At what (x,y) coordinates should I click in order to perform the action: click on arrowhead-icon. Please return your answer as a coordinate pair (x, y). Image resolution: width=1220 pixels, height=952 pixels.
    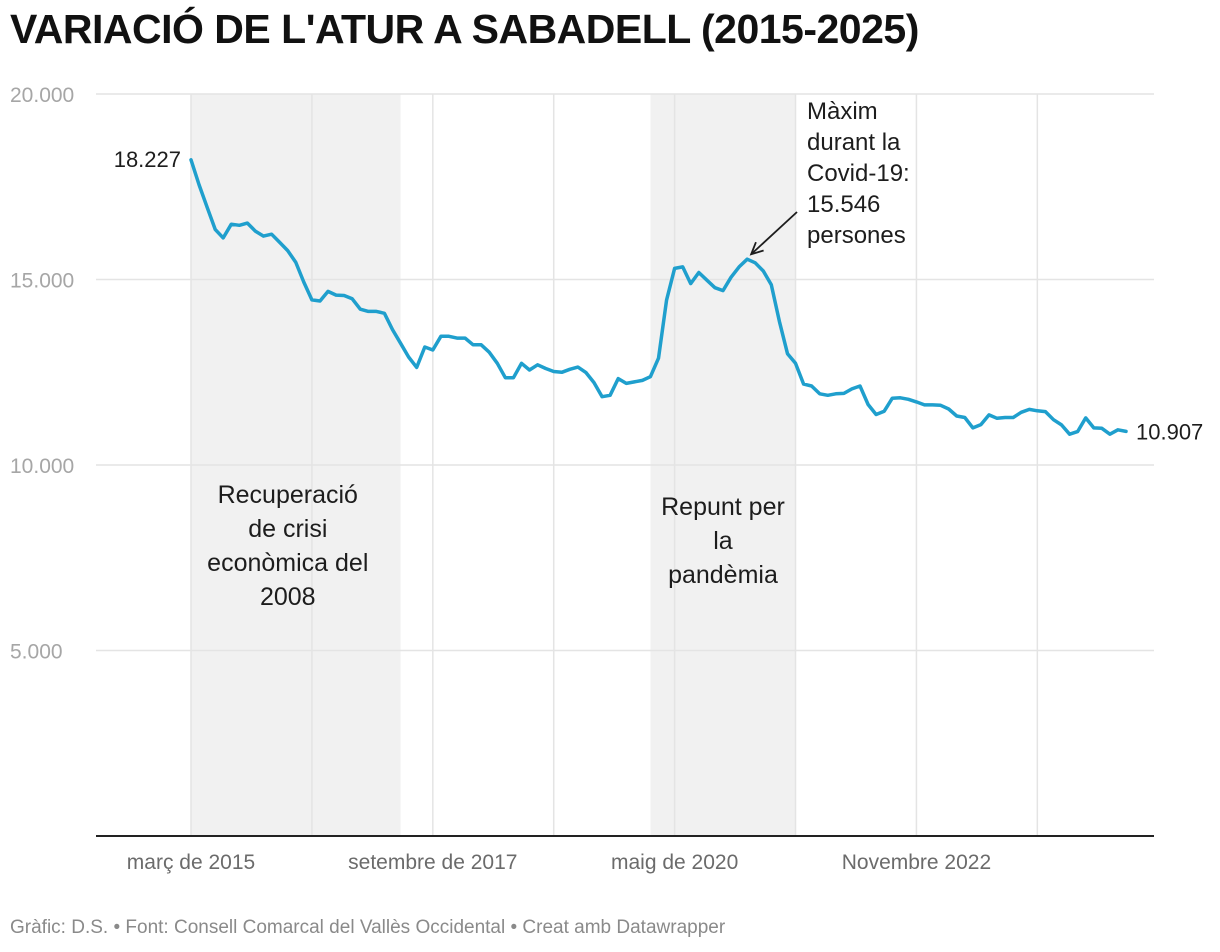
    Looking at the image, I should click on (756, 248).